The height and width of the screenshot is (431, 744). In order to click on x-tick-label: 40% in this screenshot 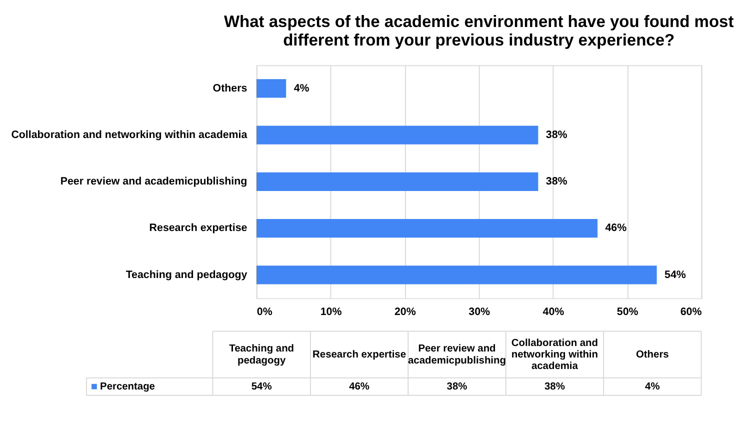, I will do `click(553, 312)`.